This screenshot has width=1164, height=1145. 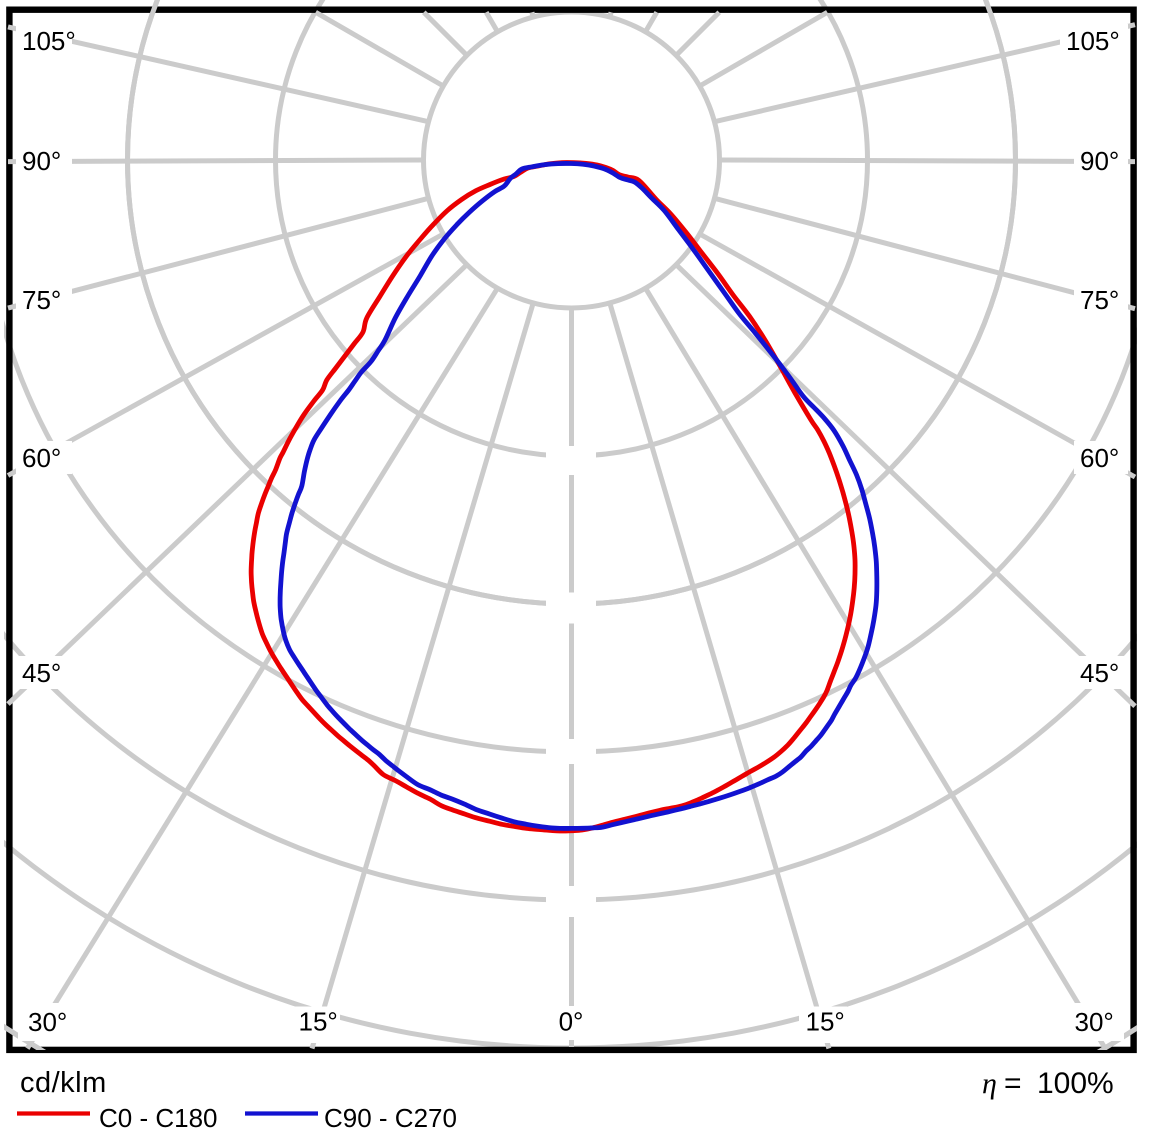 What do you see at coordinates (63, 1083) in the screenshot?
I see `svg-text: cd/klm` at bounding box center [63, 1083].